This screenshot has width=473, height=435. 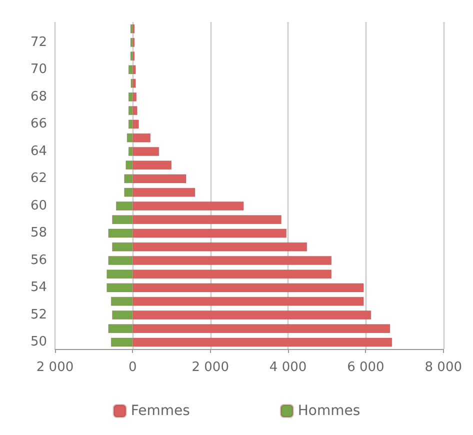 I want to click on y-tick-label: 56, so click(x=38, y=260).